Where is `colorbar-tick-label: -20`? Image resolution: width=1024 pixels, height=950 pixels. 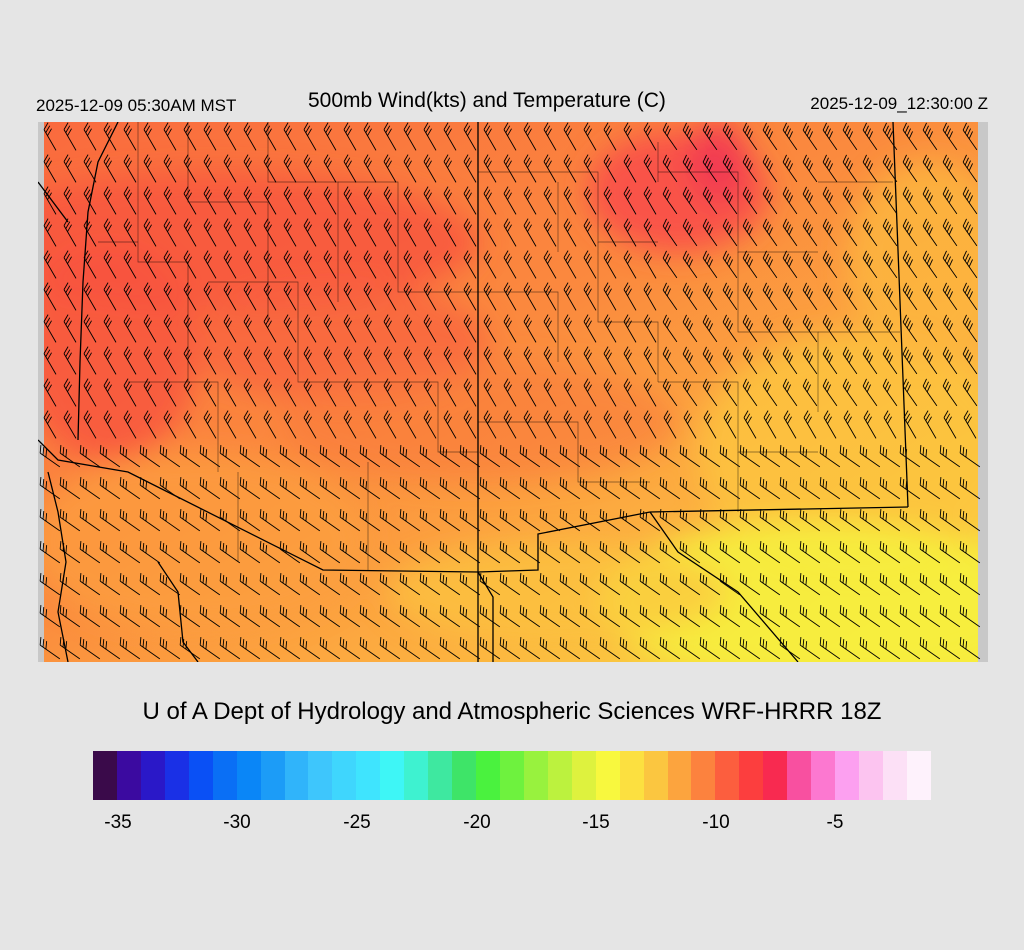 colorbar-tick-label: -20 is located at coordinates (477, 822).